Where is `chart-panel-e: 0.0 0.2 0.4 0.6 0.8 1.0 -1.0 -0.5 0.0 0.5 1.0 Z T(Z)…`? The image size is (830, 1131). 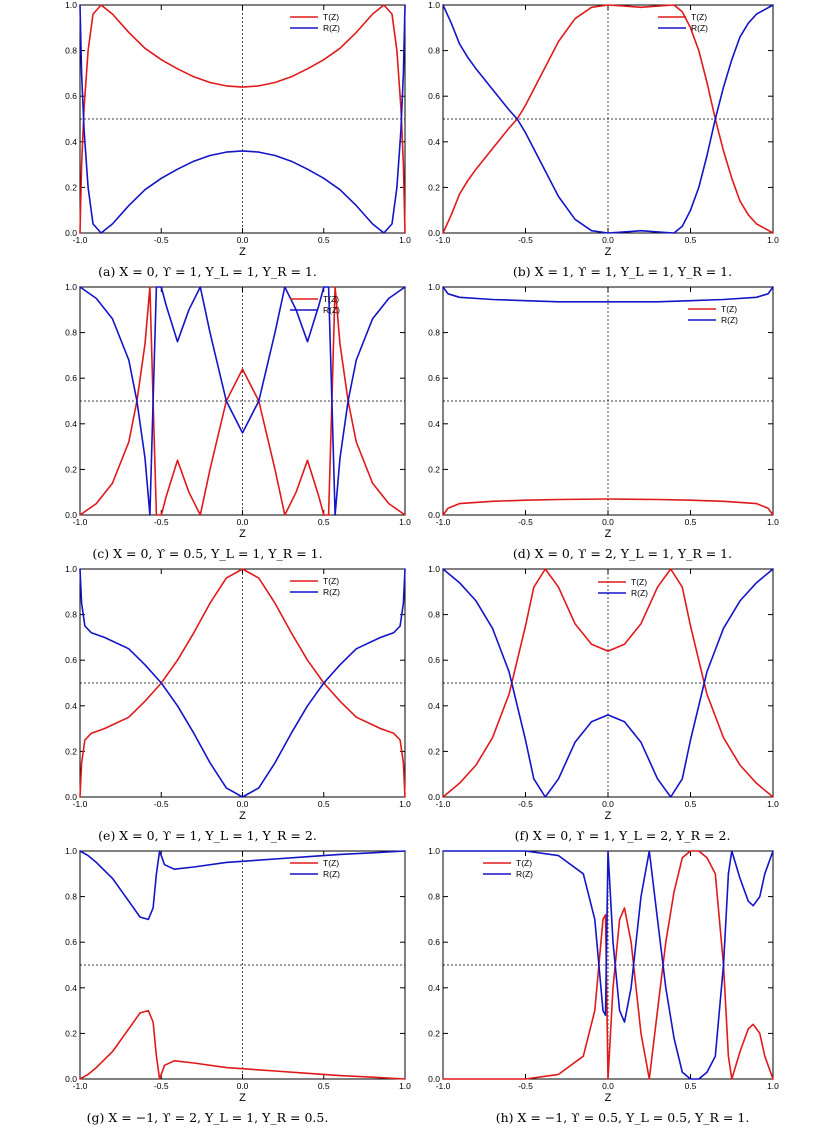 chart-panel-e: 0.0 0.2 0.4 0.6 0.8 1.0 -1.0 -0.5 0.0 0.5 1.0 Z T(Z)… is located at coordinates (207, 705).